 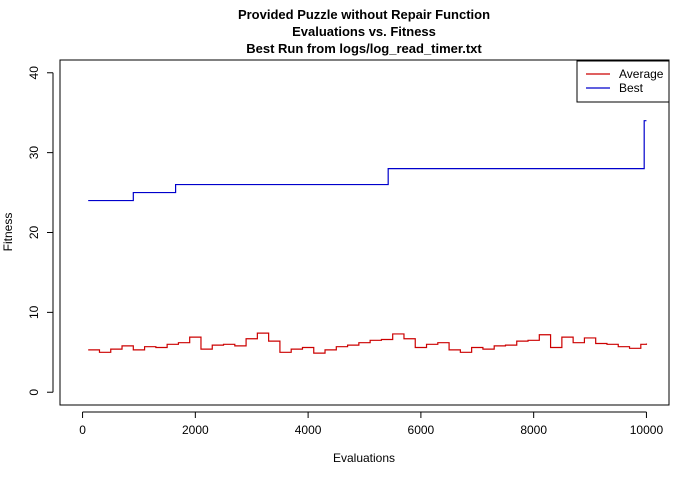 I want to click on x-axis: 0 2000 4000 6000 8000 10000, so click(x=371, y=424).